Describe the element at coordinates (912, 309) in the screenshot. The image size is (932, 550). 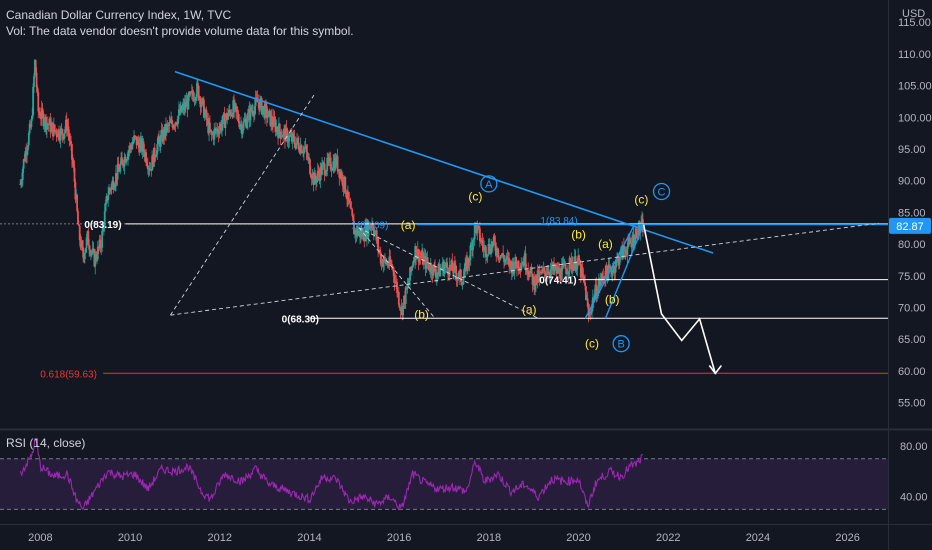
I see `price-tick-label: 70.00` at that location.